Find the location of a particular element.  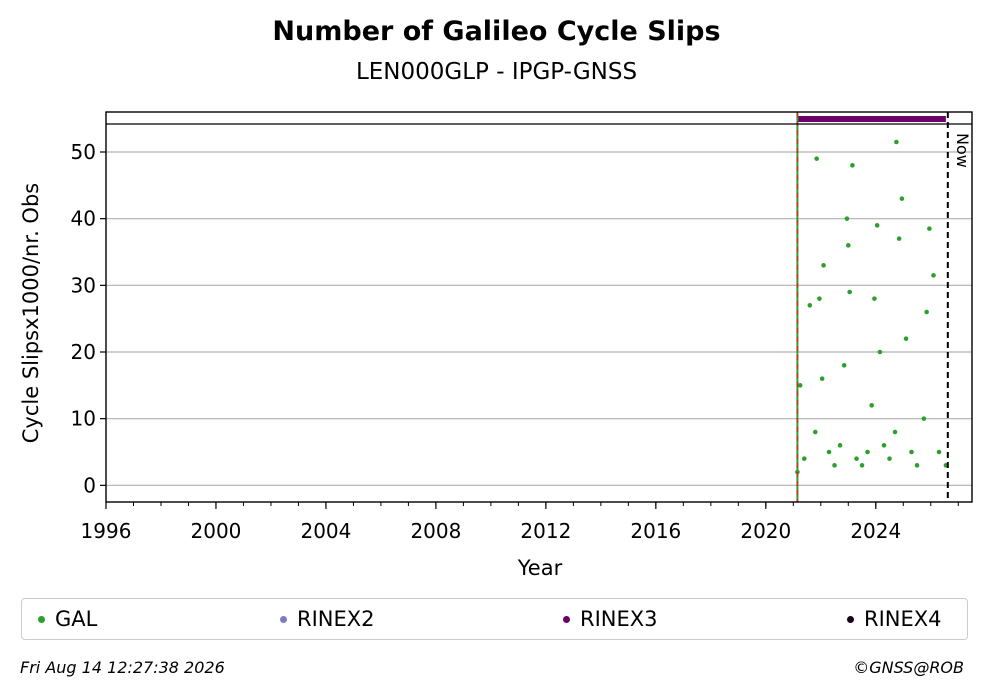

now-label: Now is located at coordinates (962, 150).